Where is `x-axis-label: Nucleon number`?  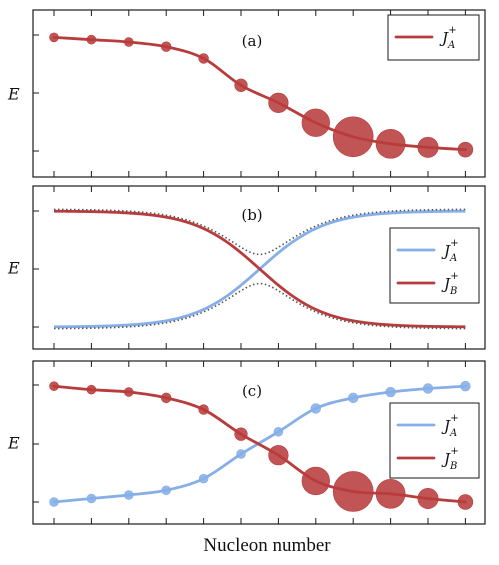 x-axis-label: Nucleon number is located at coordinates (267, 545).